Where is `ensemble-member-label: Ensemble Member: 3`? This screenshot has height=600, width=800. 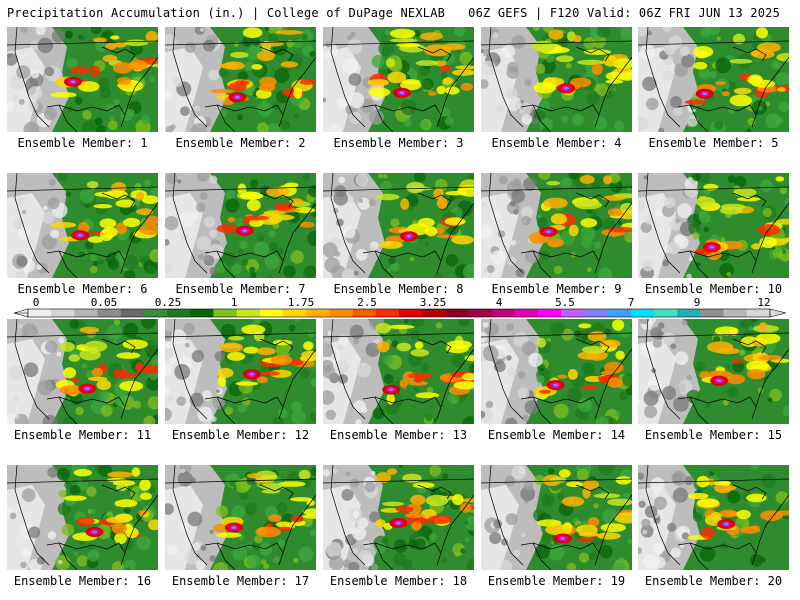 ensemble-member-label: Ensemble Member: 3 is located at coordinates (398, 143).